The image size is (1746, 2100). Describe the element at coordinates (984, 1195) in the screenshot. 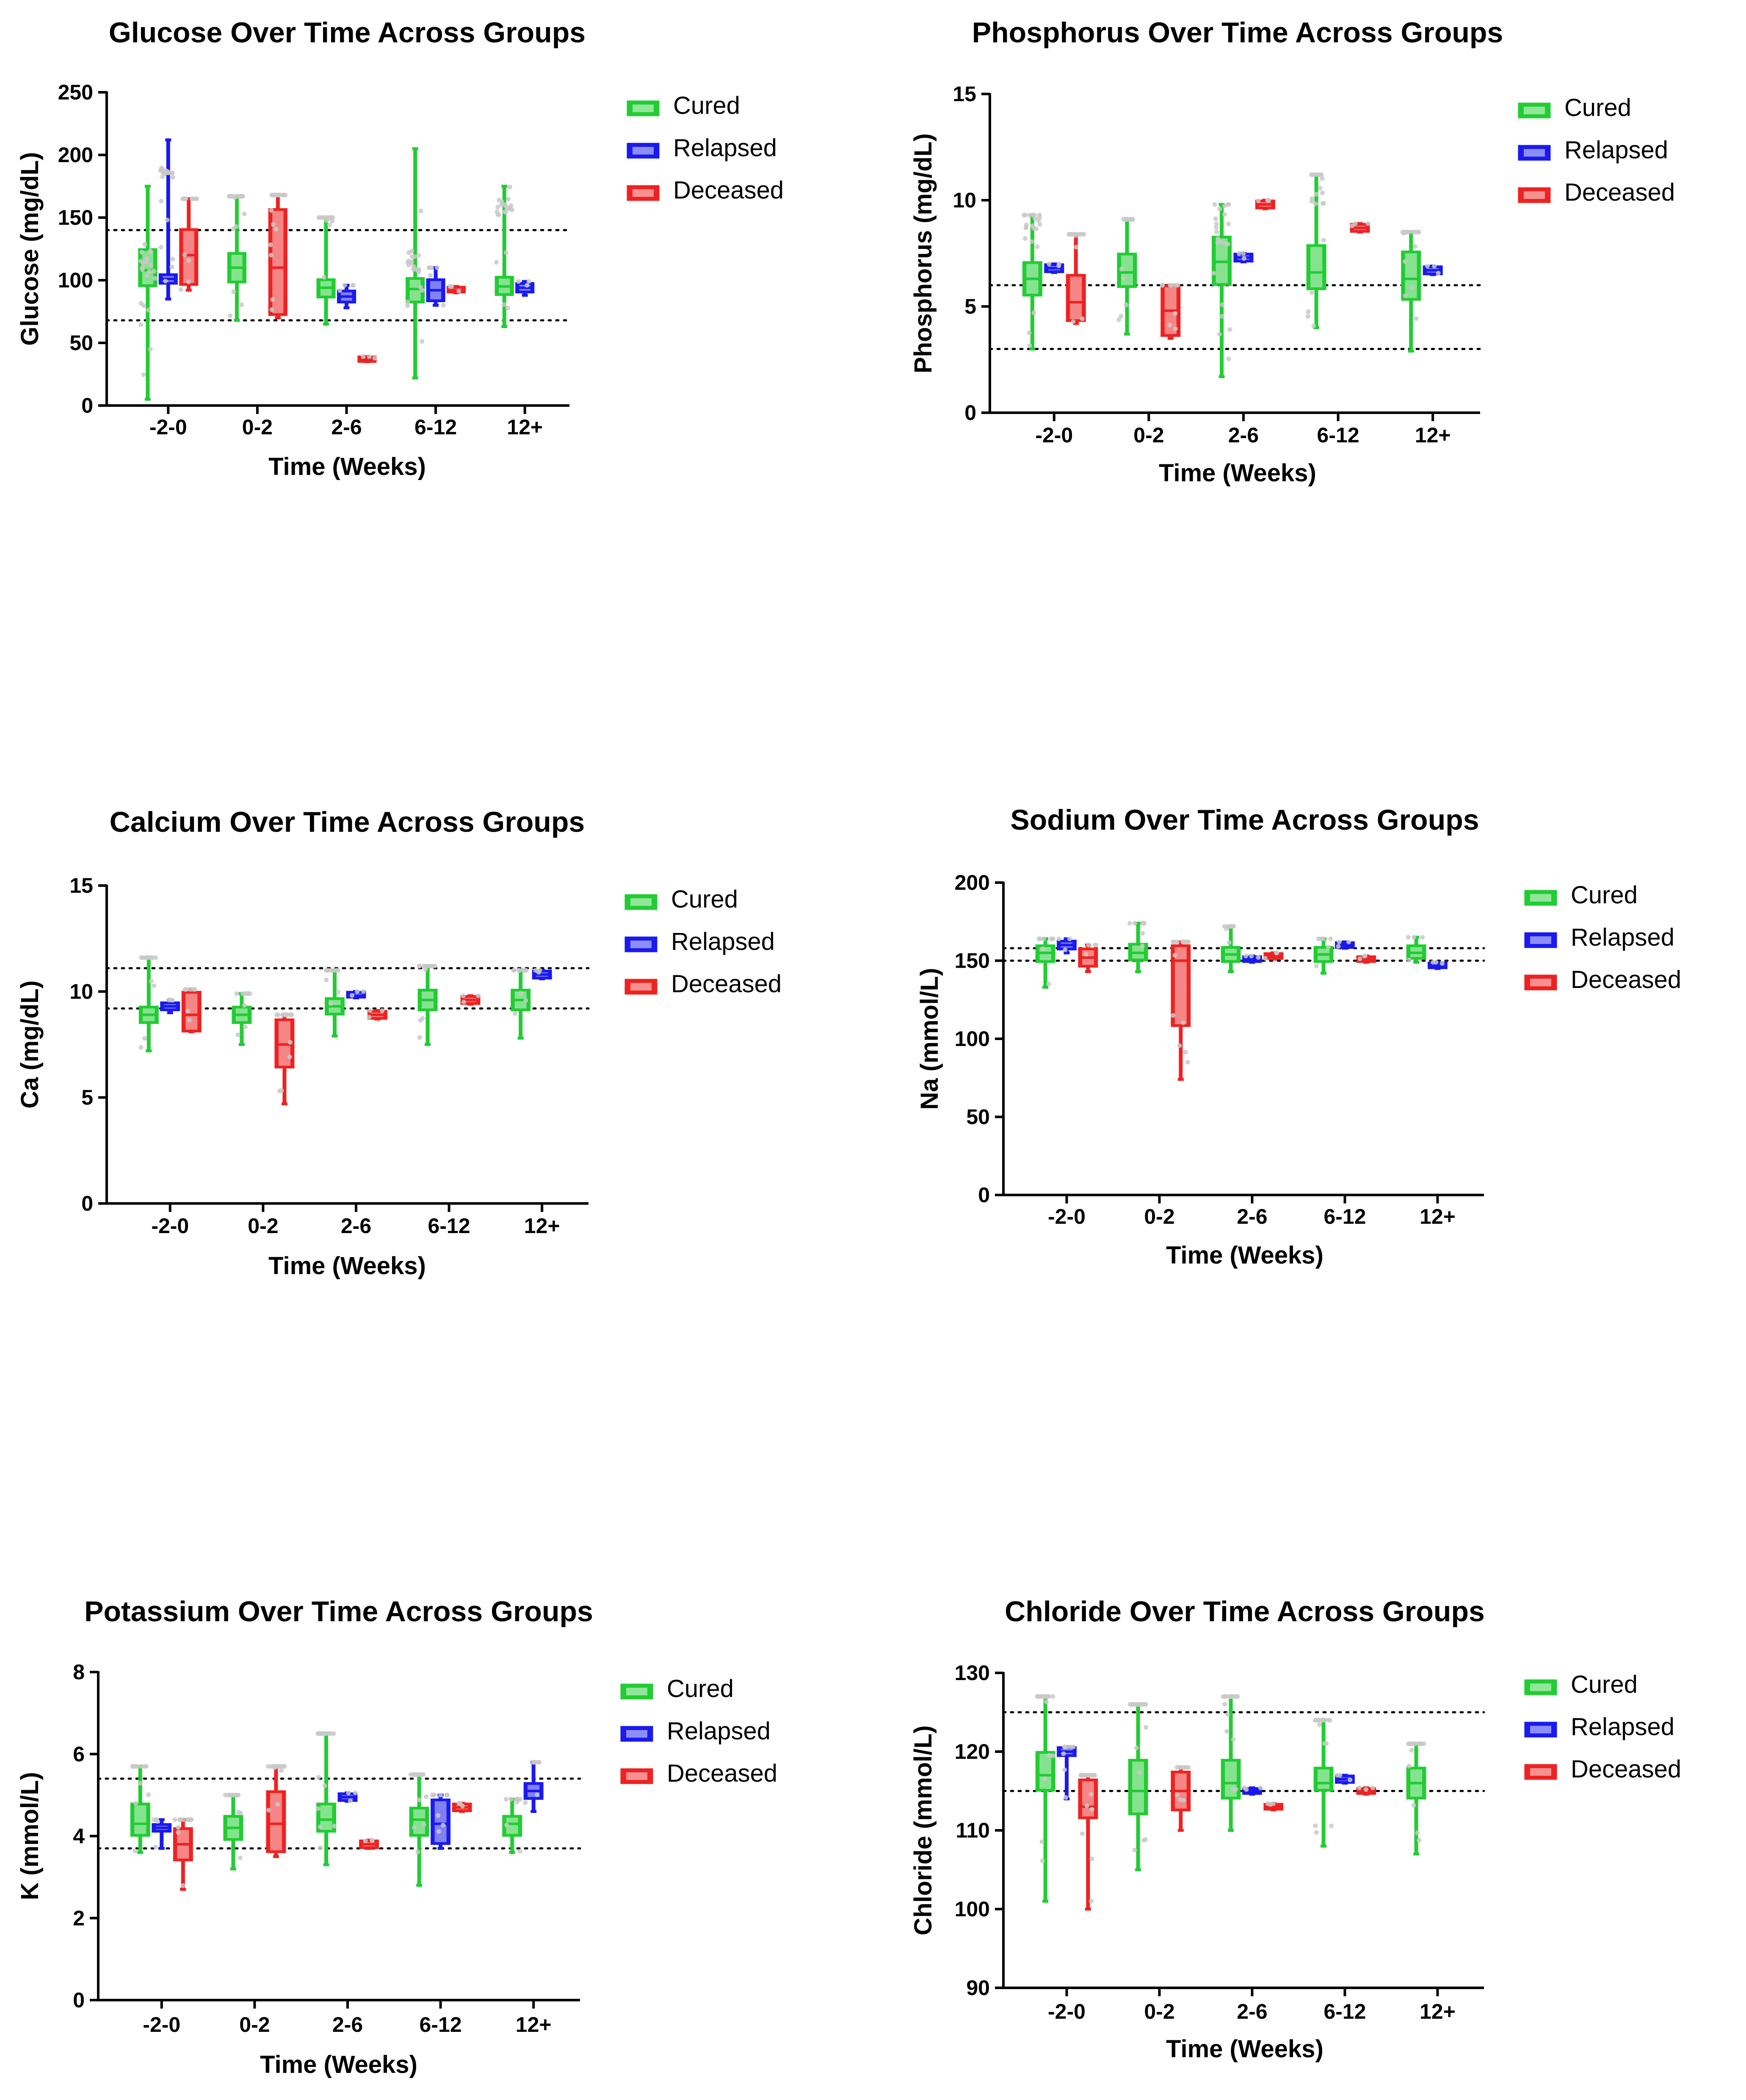

I see `y-tick-label: 0` at that location.